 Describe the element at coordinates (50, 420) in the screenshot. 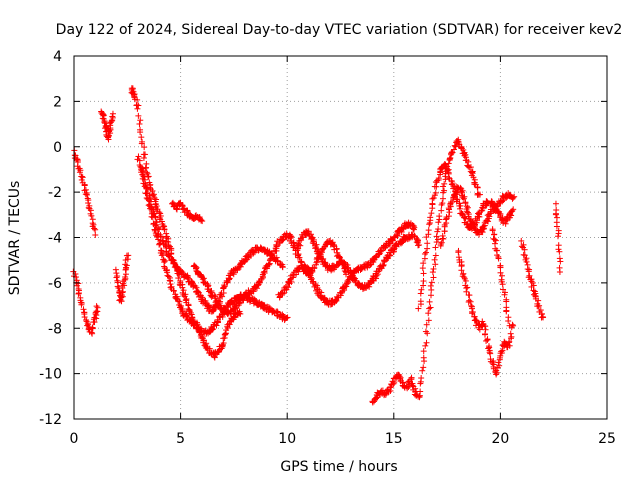

I see `y-tick-label: -12` at that location.